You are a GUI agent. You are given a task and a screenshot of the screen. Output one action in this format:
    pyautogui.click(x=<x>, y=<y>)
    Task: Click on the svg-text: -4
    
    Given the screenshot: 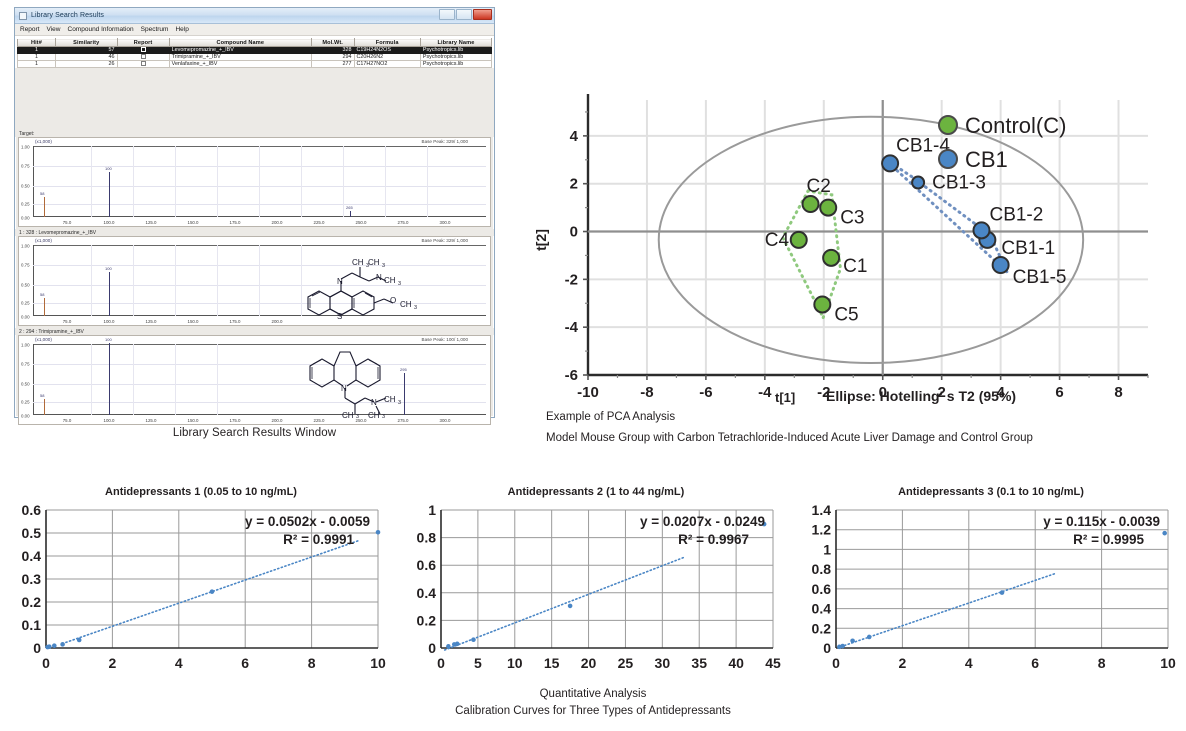 What is the action you would take?
    pyautogui.click(x=572, y=327)
    